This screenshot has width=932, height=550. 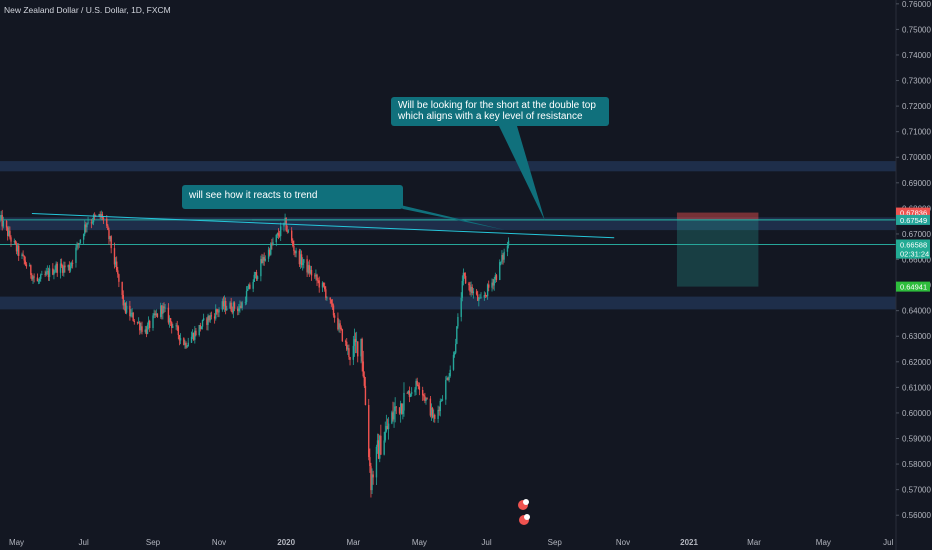 I want to click on x-axis-tick-label: 2021, so click(x=689, y=542).